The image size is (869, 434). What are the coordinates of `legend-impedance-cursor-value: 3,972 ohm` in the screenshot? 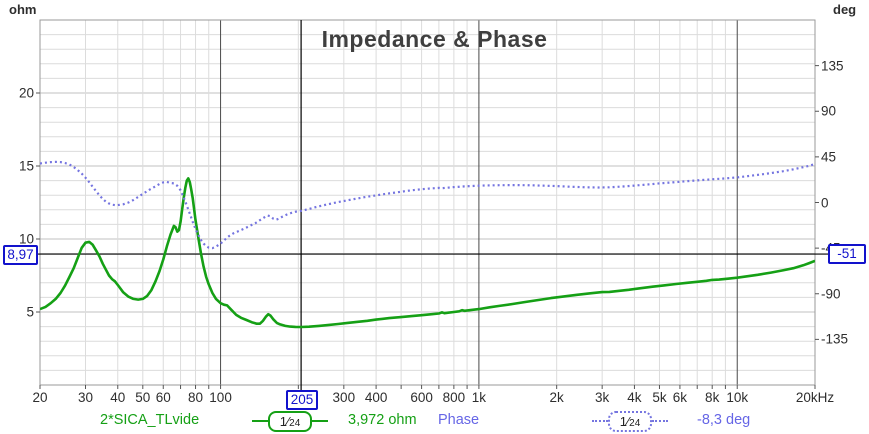 It's located at (382, 420).